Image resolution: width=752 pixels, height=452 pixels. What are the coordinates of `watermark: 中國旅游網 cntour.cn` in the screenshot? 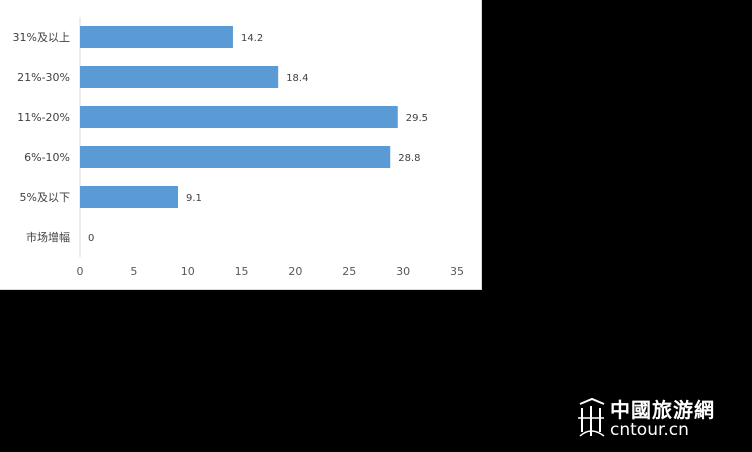 It's located at (659, 419).